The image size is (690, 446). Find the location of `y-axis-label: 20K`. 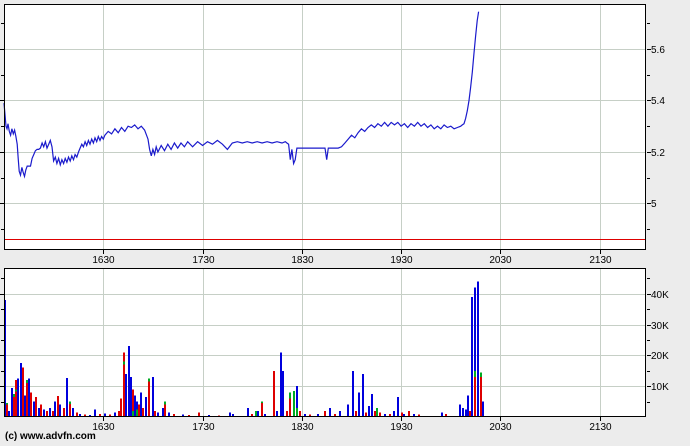

y-axis-label: 20K is located at coordinates (660, 356).